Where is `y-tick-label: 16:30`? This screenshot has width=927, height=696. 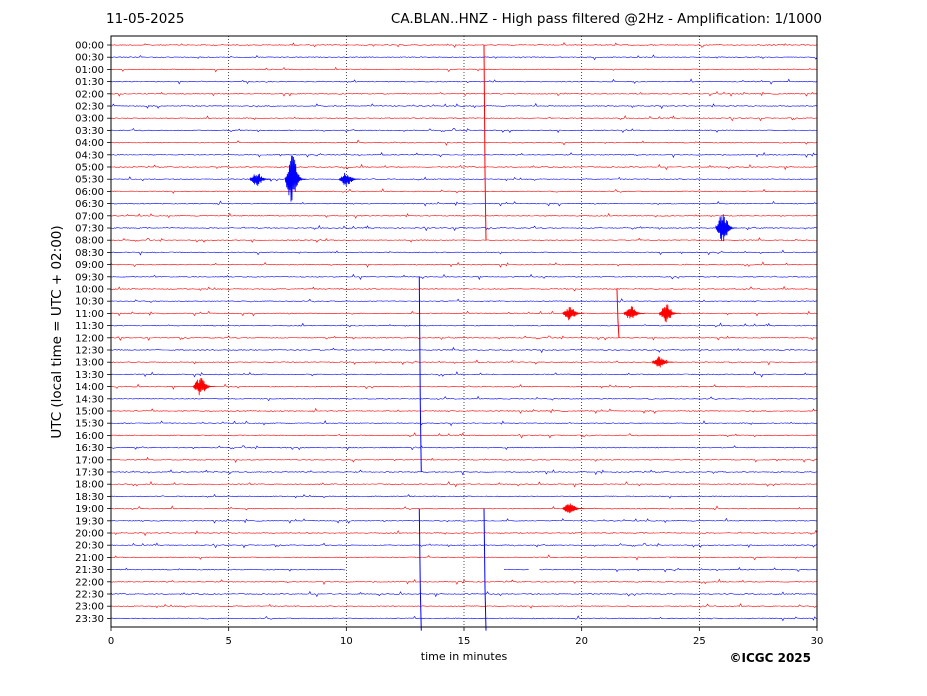
y-tick-label: 16:30 is located at coordinates (89, 448).